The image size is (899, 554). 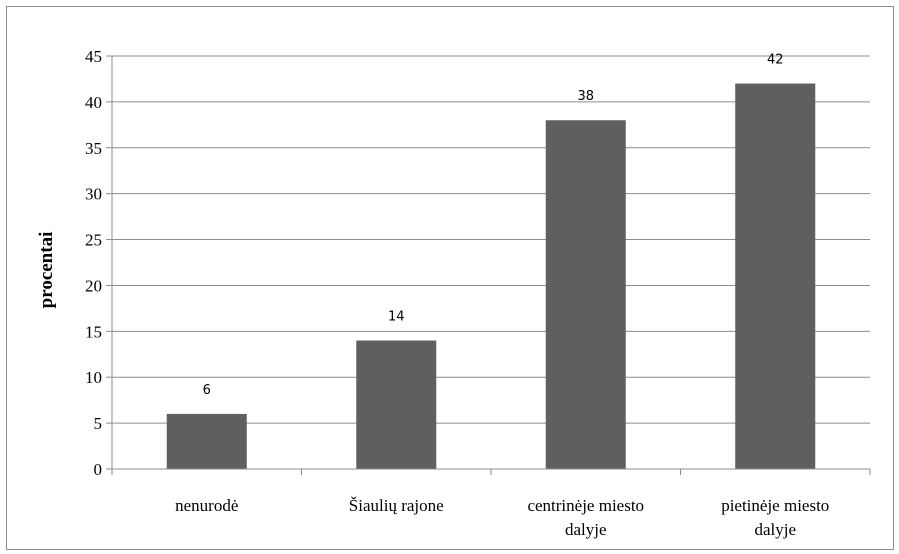 I want to click on y-tick-label: 10, so click(x=93, y=377).